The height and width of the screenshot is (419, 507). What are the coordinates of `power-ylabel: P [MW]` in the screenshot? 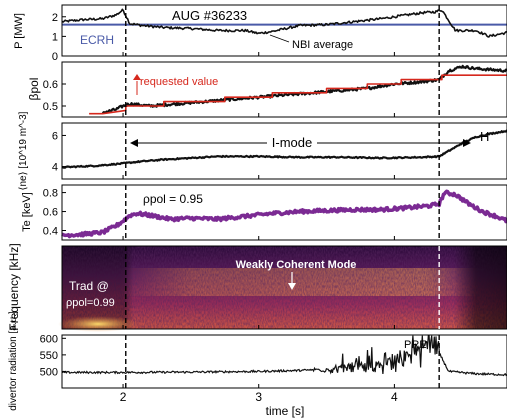 It's located at (19, 31).